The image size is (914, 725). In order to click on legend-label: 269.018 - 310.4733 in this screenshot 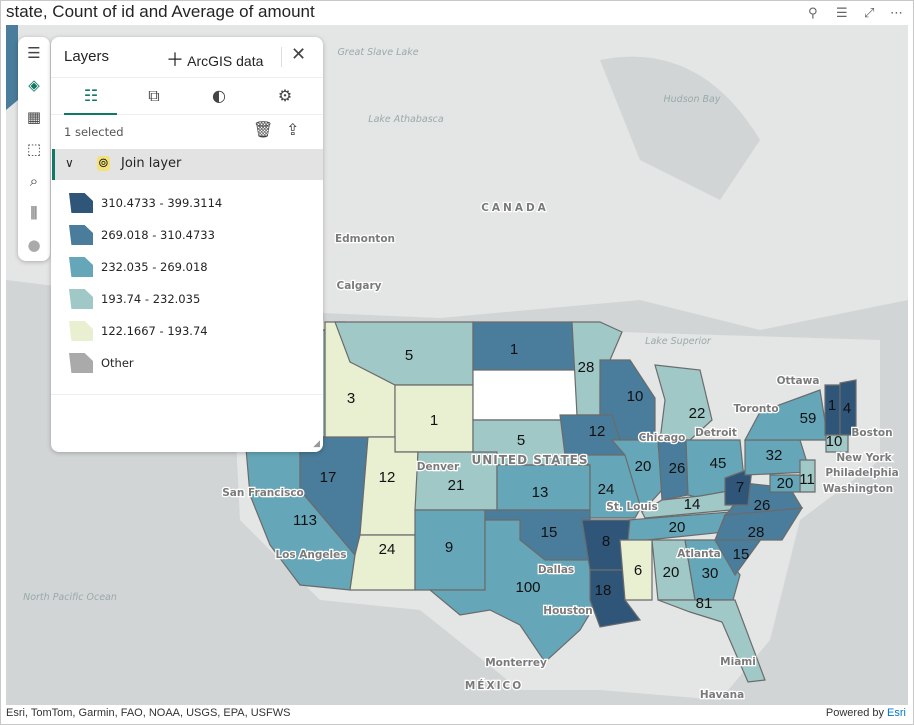, I will do `click(158, 235)`.